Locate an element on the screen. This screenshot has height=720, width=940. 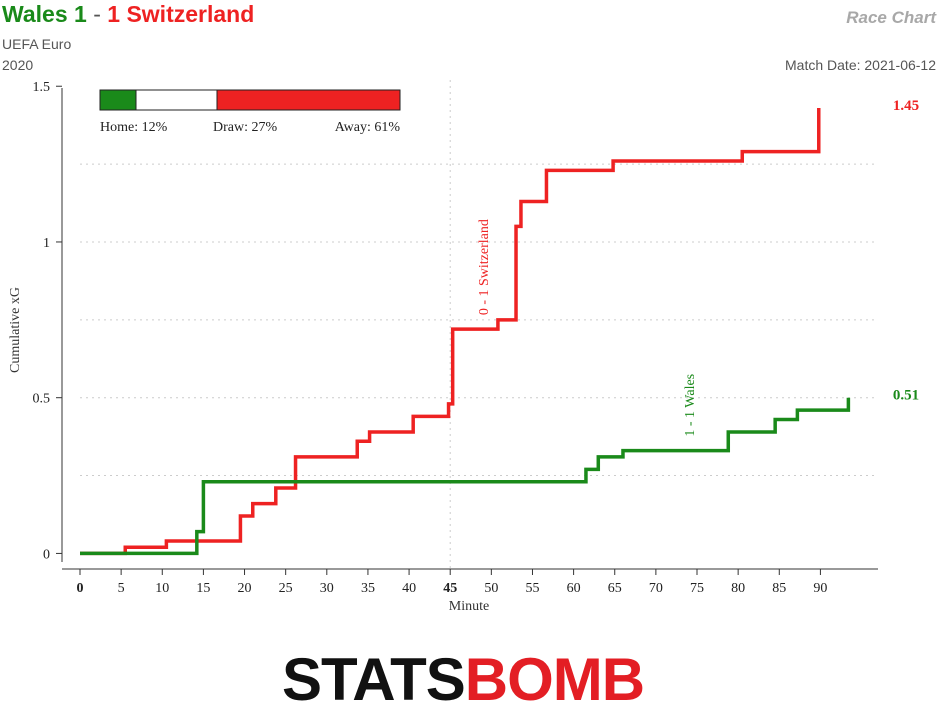
season-label: 2020 is located at coordinates (18, 65).